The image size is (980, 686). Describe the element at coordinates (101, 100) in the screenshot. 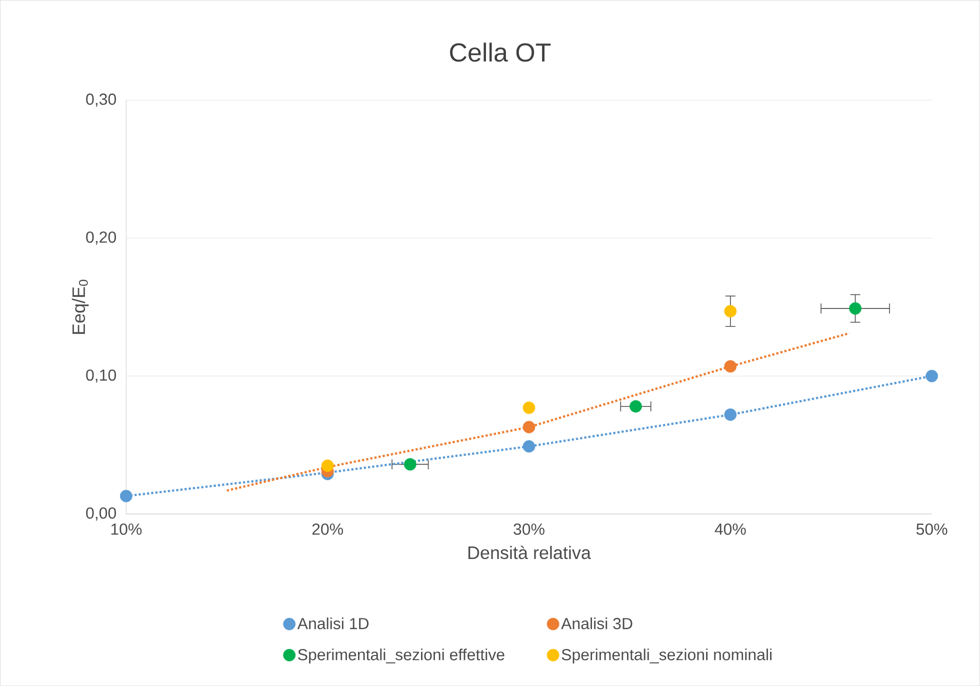

I see `y-tick-label: 0,30` at that location.